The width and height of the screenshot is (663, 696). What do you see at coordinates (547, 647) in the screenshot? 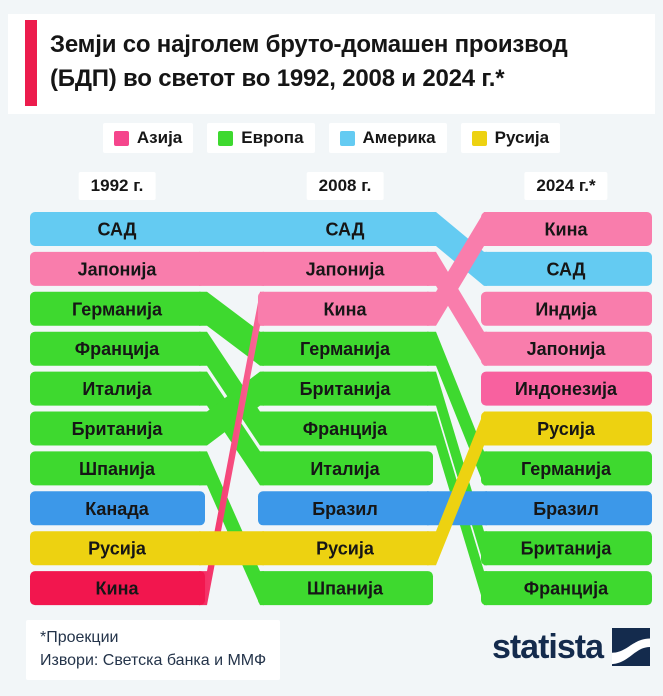
I see `statista-wordmark: statista` at bounding box center [547, 647].